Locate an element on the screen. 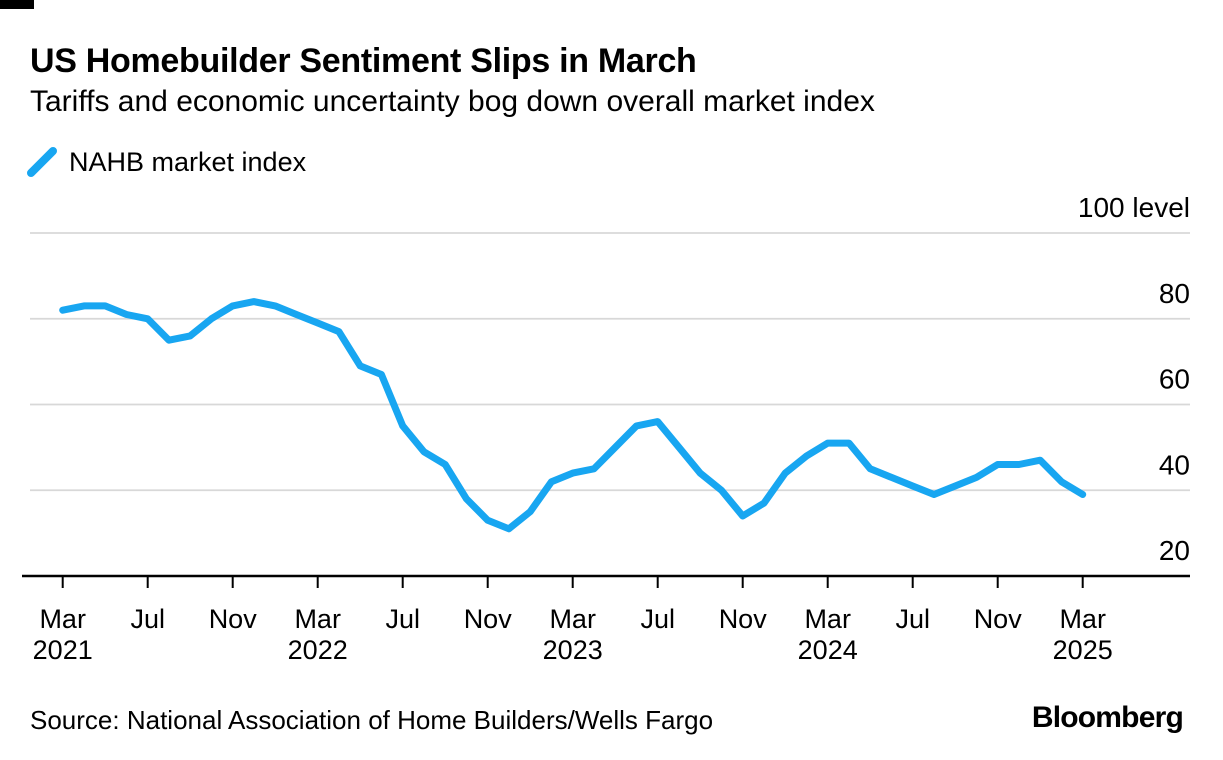 Image resolution: width=1223 pixels, height=760 pixels. legend-slash-icon is located at coordinates (42, 162).